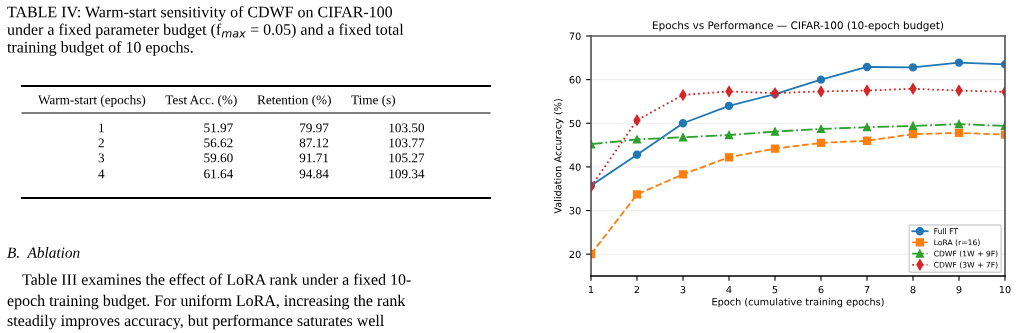 The width and height of the screenshot is (1017, 333). What do you see at coordinates (575, 80) in the screenshot?
I see `y-tick-label: 60` at bounding box center [575, 80].